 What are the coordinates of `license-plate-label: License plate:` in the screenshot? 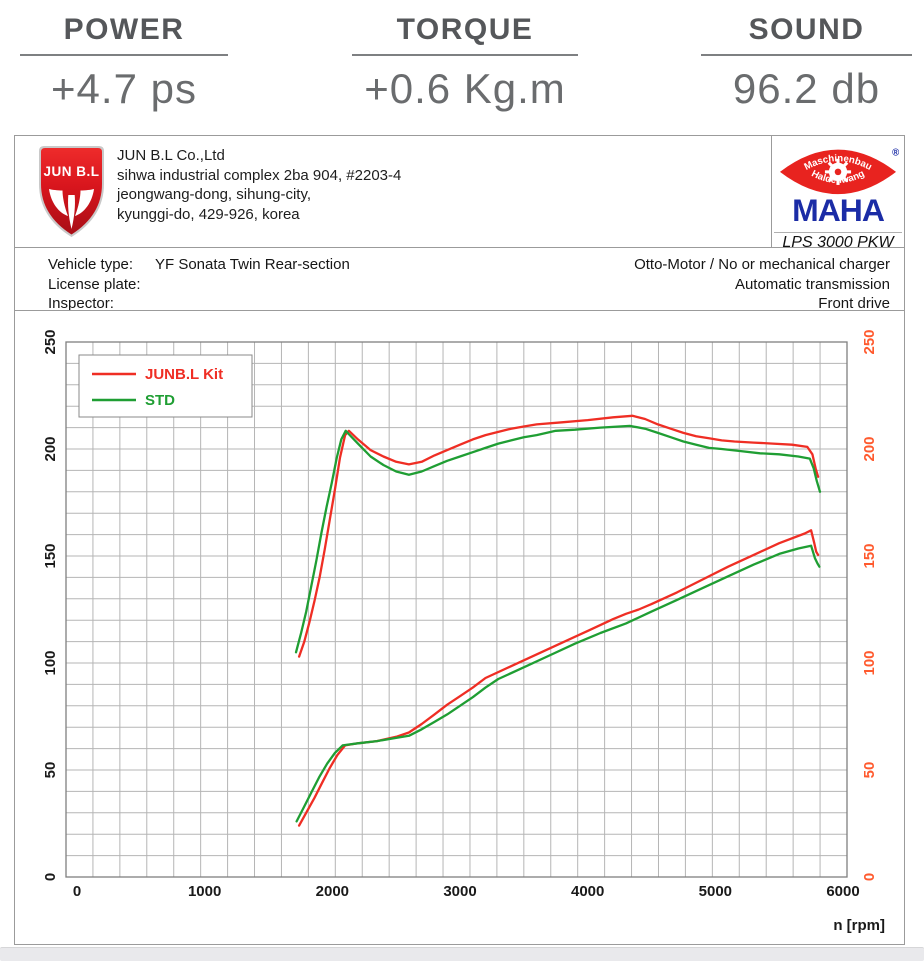 It's located at (94, 284).